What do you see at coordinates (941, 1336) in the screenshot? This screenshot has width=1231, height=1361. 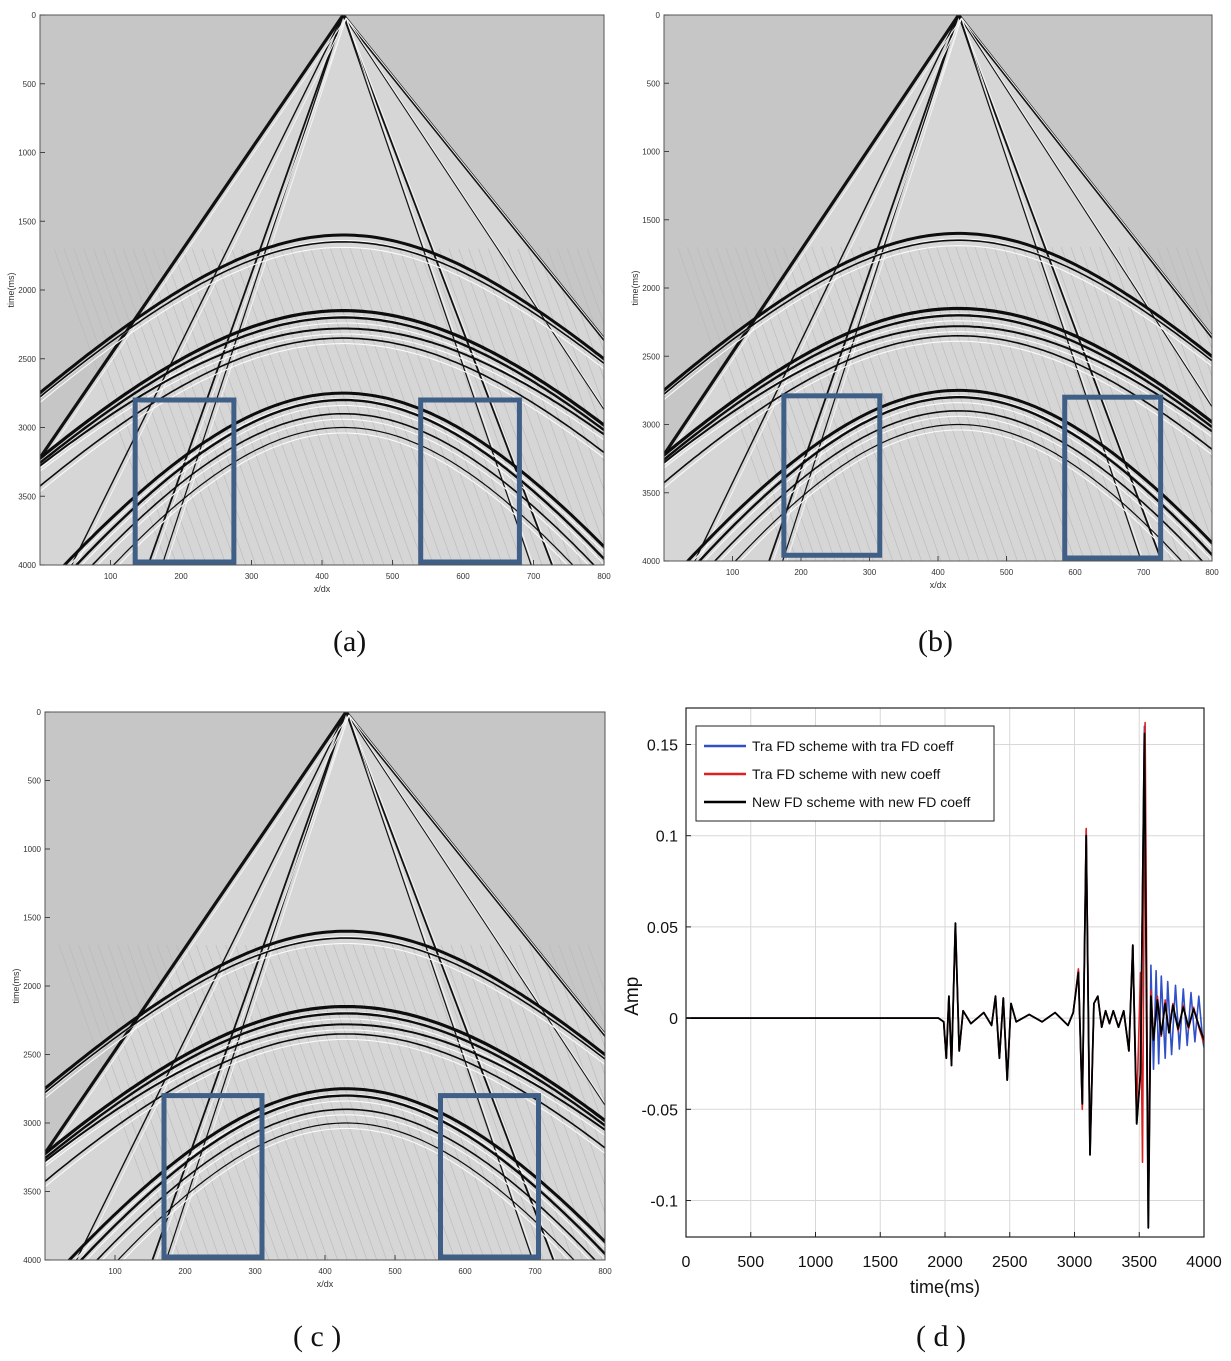 I see `caption-d: ( d )` at bounding box center [941, 1336].